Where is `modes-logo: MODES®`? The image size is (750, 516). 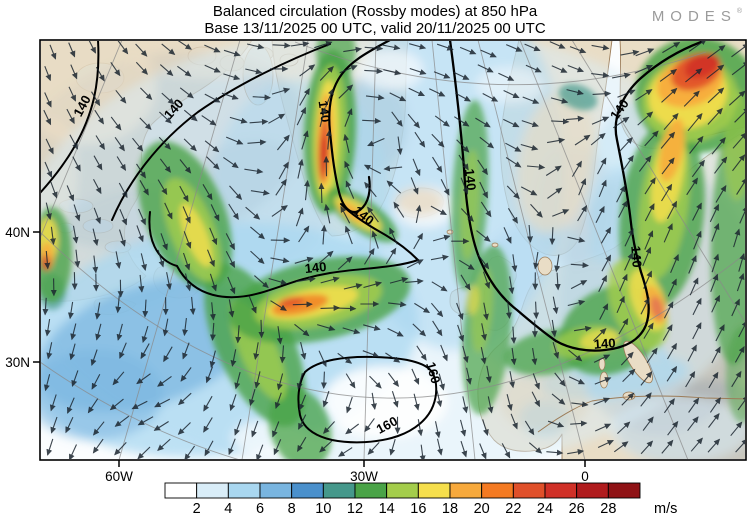 modes-logo: MODES® is located at coordinates (697, 16).